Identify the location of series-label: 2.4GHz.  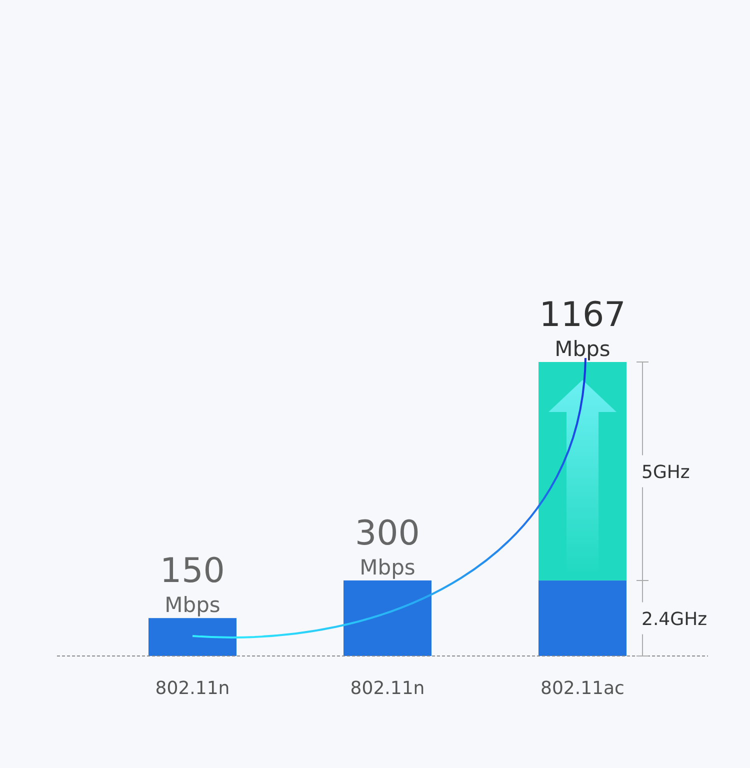
(675, 619).